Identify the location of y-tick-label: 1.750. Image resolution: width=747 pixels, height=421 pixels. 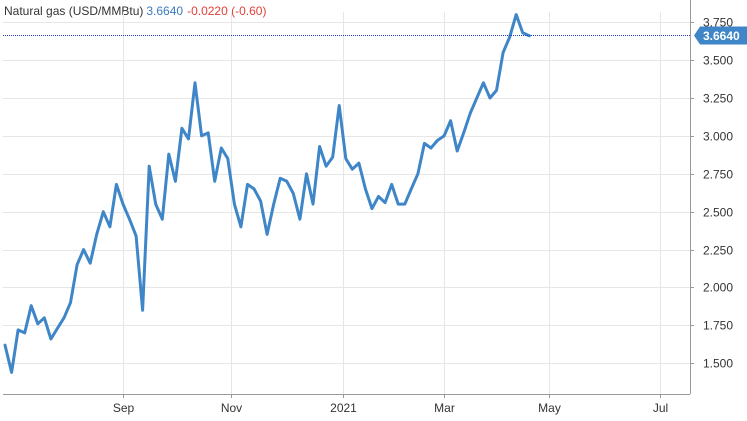
(718, 326).